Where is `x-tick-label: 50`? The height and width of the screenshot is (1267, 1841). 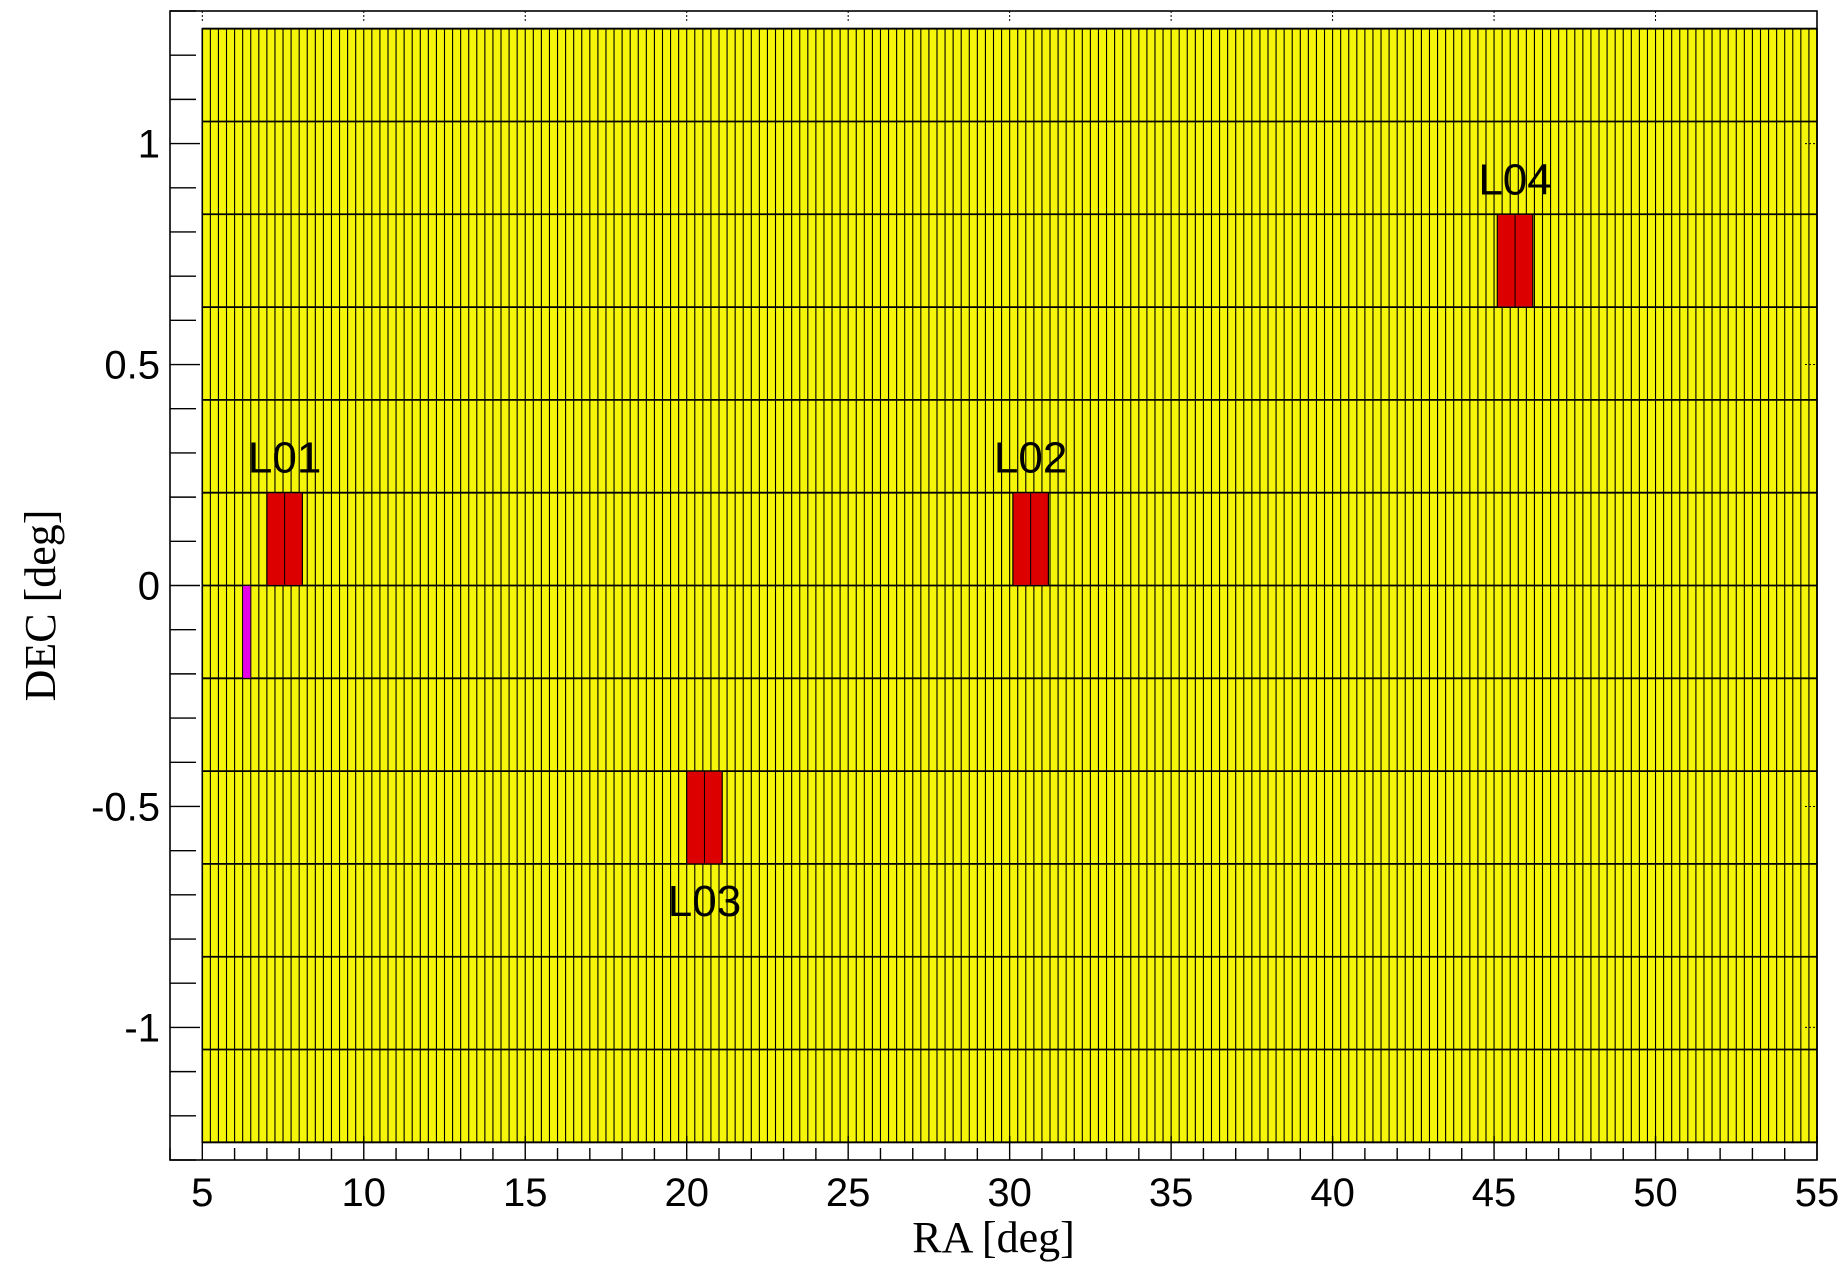
x-tick-label: 50 is located at coordinates (1655, 1193).